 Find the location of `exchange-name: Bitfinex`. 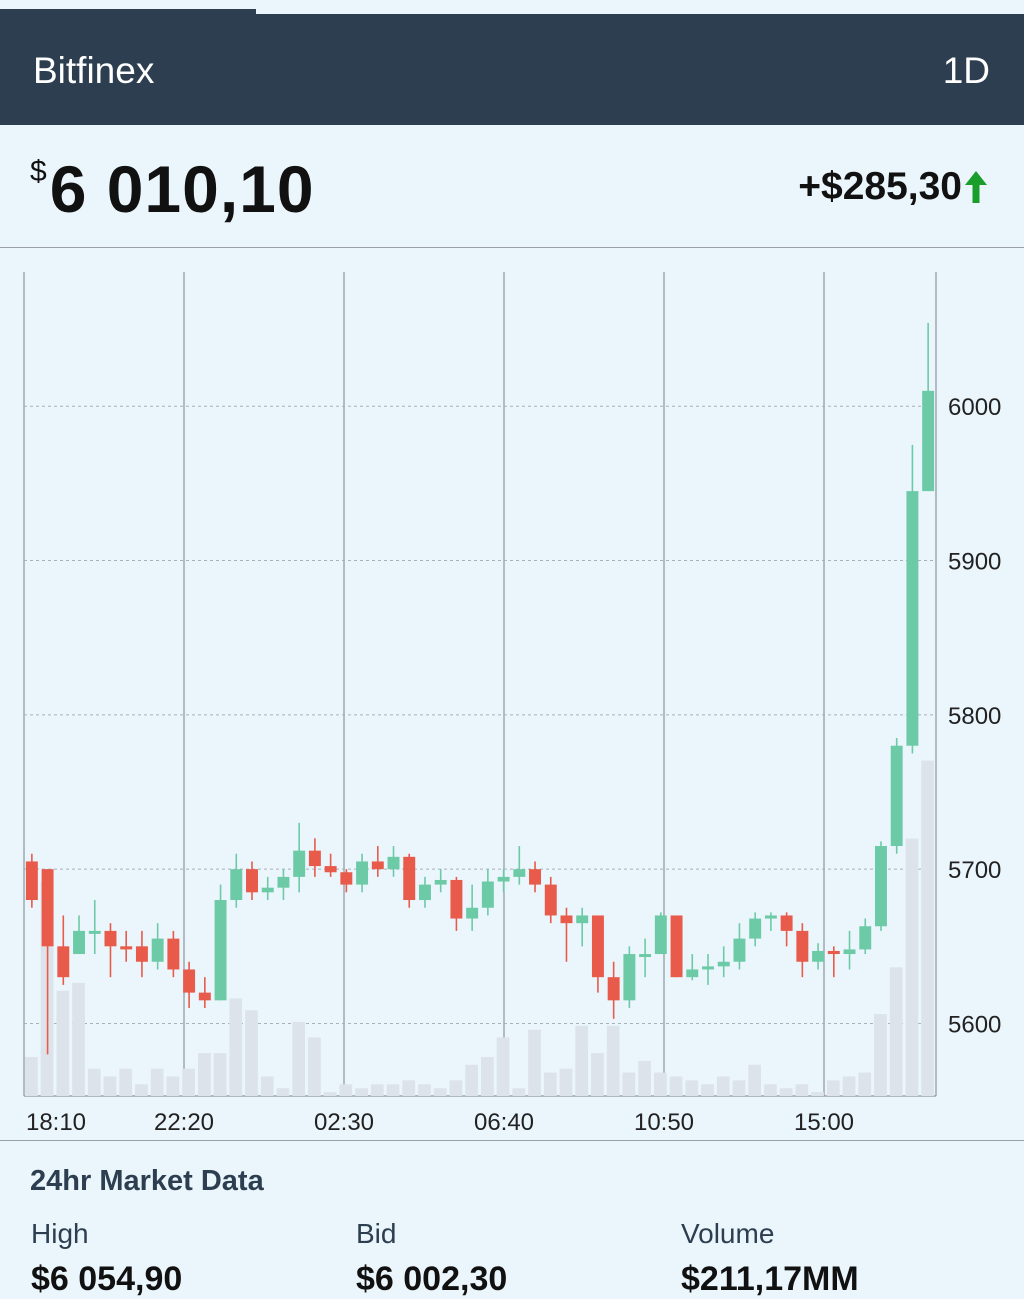

exchange-name: Bitfinex is located at coordinates (94, 70).